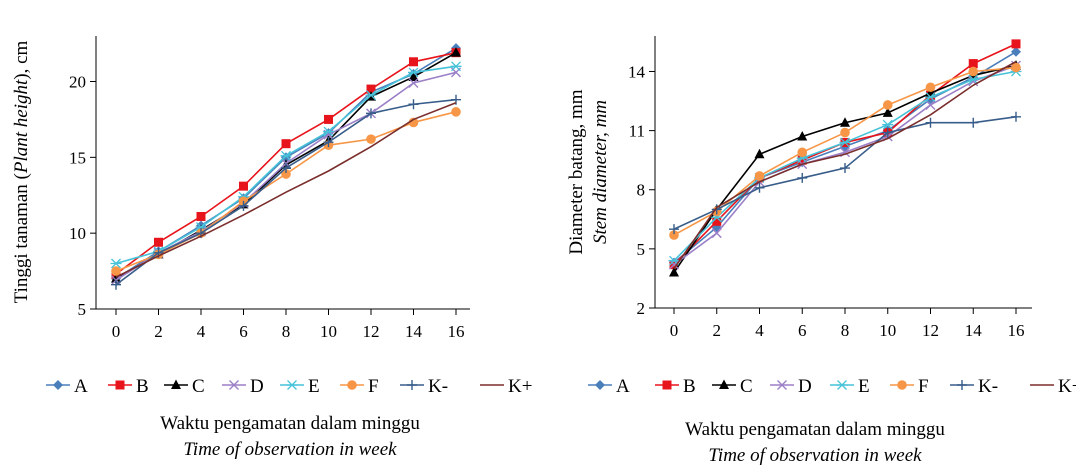 The image size is (1076, 469). What do you see at coordinates (974, 330) in the screenshot?
I see `x-tick-label: 14` at bounding box center [974, 330].